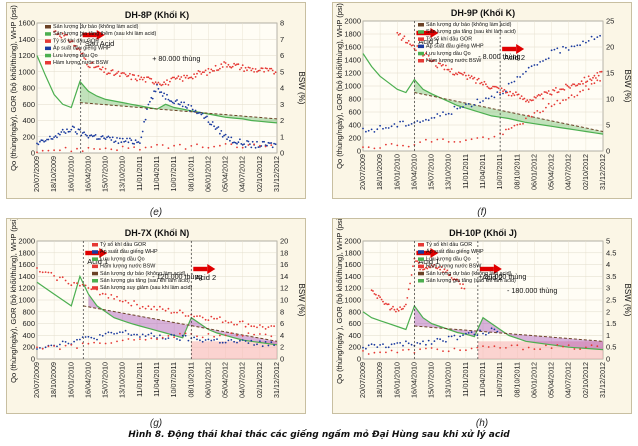 Image resolution: width=638 pixels, height=446 pixels. What do you see at coordinates (53, 380) in the screenshot?
I see `x-tick-label: 18/10/2009` at bounding box center [53, 380].